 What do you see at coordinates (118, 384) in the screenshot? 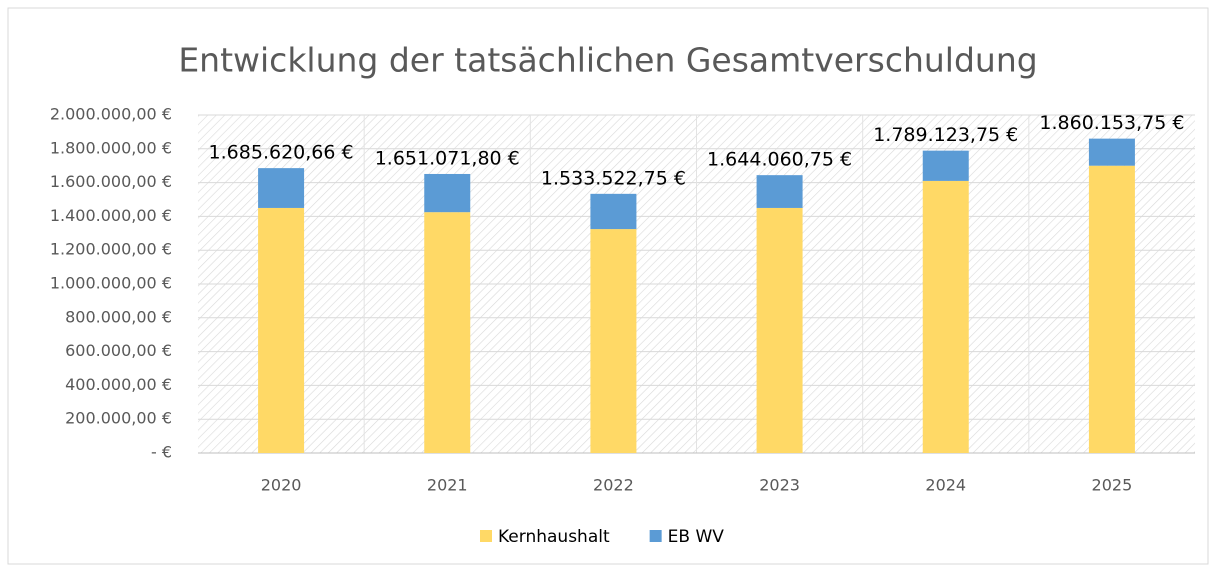
I see `y-tick-label: 400.000,00 €` at bounding box center [118, 384].